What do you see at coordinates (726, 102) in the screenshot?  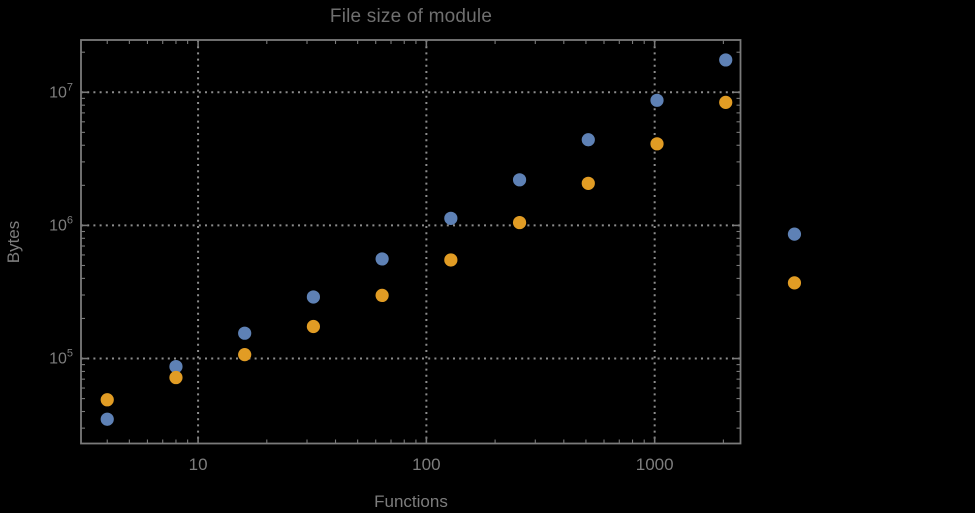 I see `data-point-orange-x2048` at bounding box center [726, 102].